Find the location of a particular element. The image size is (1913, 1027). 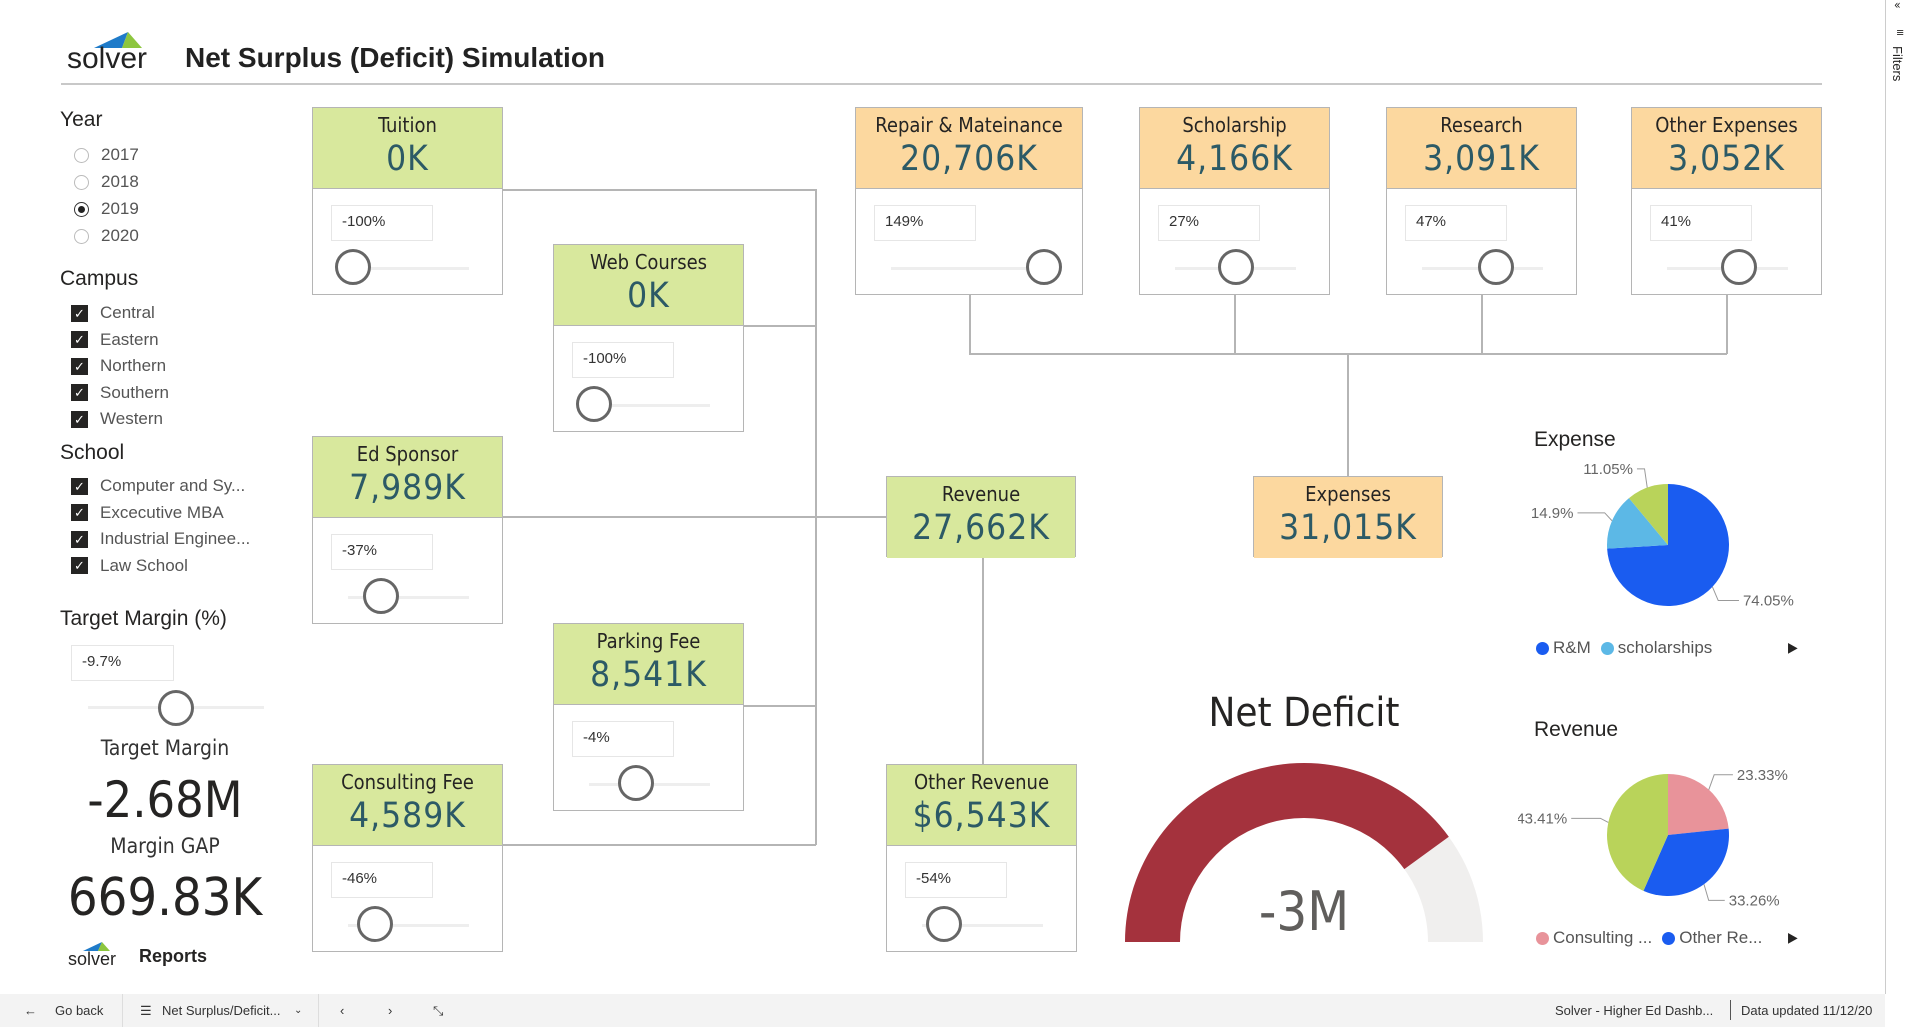

tuition-slider-knob is located at coordinates (353, 267).